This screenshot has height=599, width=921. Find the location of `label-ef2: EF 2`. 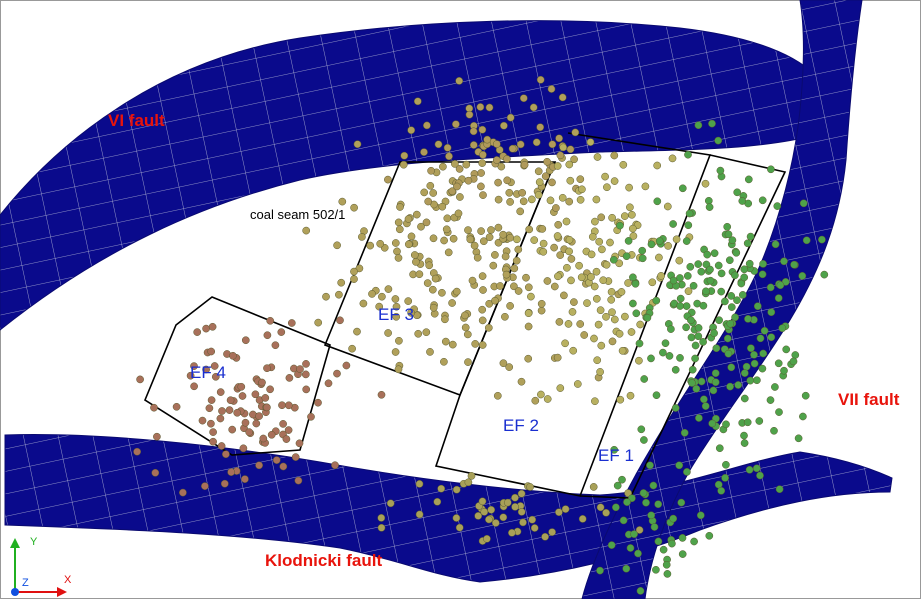

label-ef2: EF 2 is located at coordinates (521, 425).